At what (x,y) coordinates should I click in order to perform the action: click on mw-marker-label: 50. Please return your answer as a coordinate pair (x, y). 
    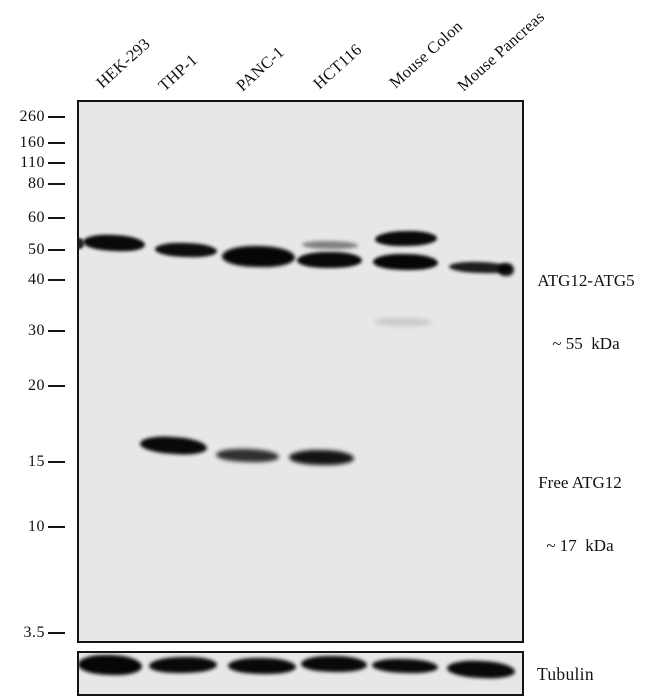
    Looking at the image, I should click on (36, 249).